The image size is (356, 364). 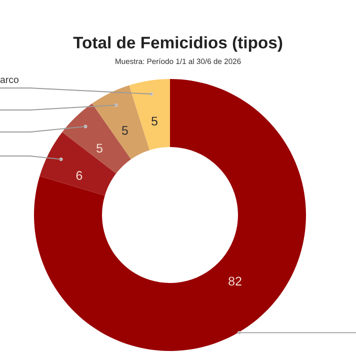 What do you see at coordinates (235, 281) in the screenshot?
I see `data-label: 82` at bounding box center [235, 281].